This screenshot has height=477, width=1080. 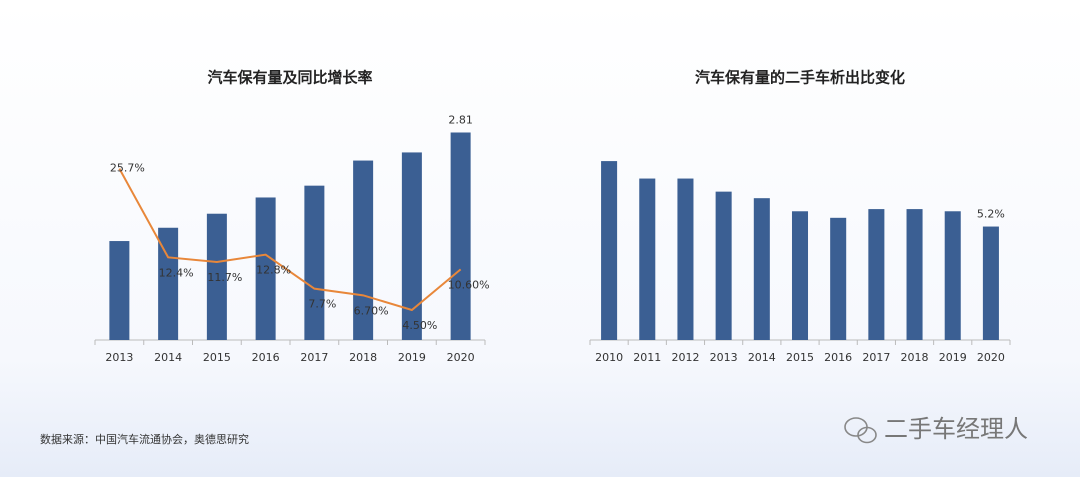 I want to click on x-tick-label: 2011, so click(x=647, y=357).